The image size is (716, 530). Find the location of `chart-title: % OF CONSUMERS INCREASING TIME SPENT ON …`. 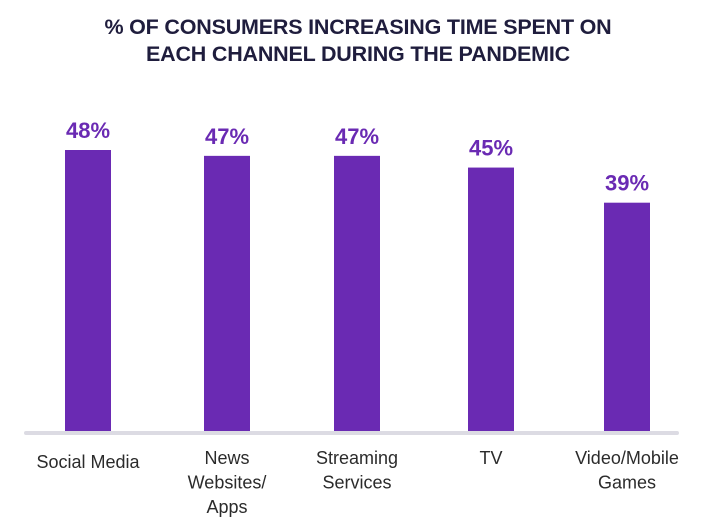

chart-title: % OF CONSUMERS INCREASING TIME SPENT ON … is located at coordinates (358, 41).